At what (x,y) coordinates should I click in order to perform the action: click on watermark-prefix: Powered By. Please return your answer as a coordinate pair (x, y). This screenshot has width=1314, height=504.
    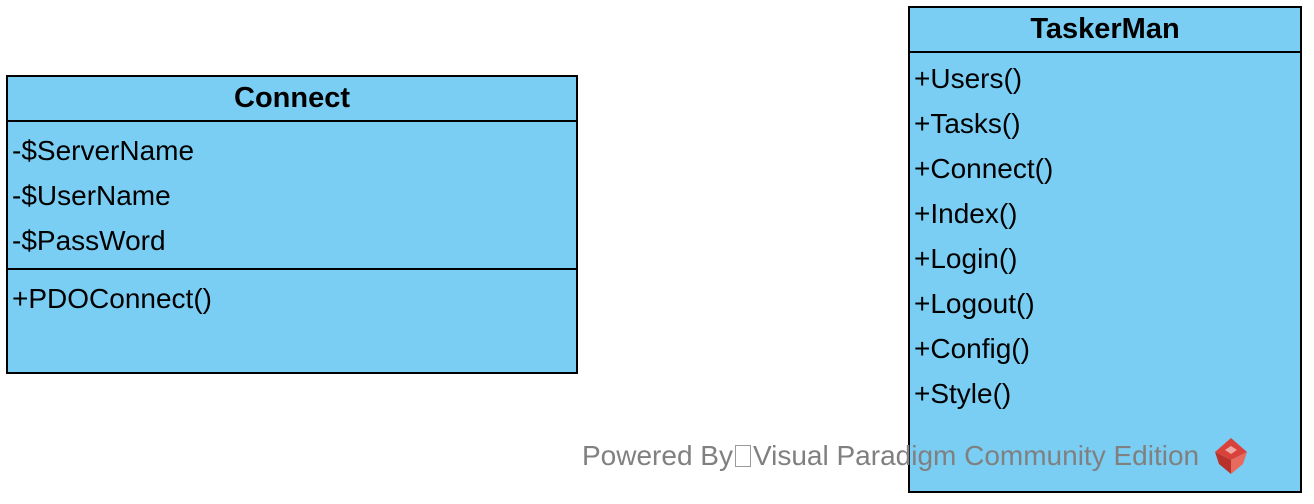
    Looking at the image, I should click on (657, 455).